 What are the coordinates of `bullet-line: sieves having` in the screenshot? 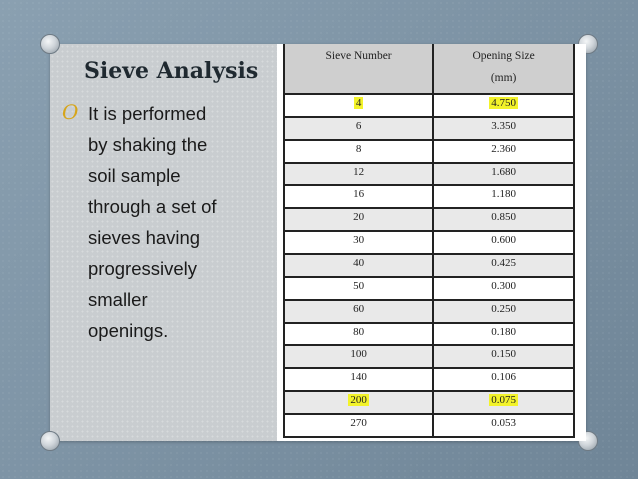 It's located at (144, 237).